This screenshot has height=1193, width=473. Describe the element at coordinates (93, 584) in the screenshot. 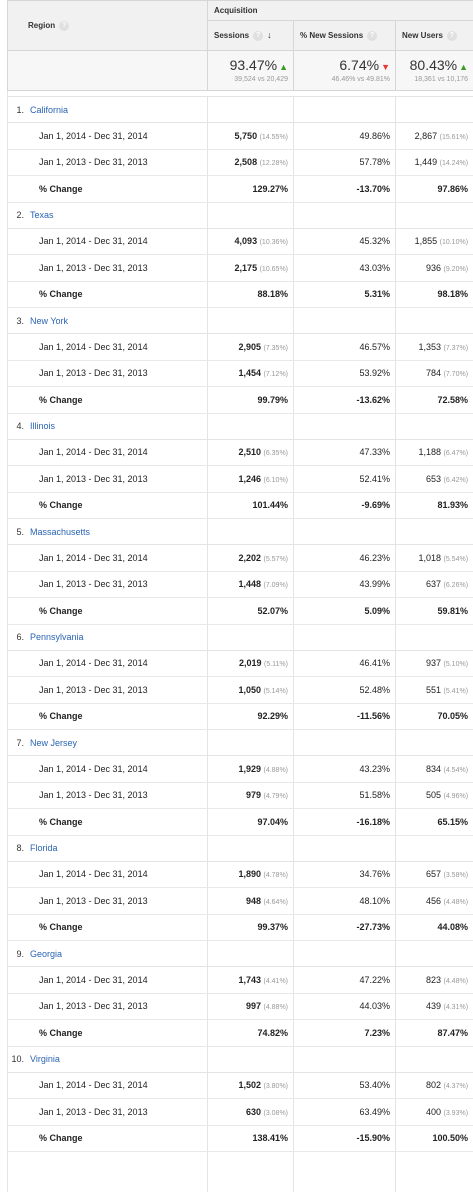

I see `date-range-label: Jan 1, 2013 - Dec 31, 2013` at that location.